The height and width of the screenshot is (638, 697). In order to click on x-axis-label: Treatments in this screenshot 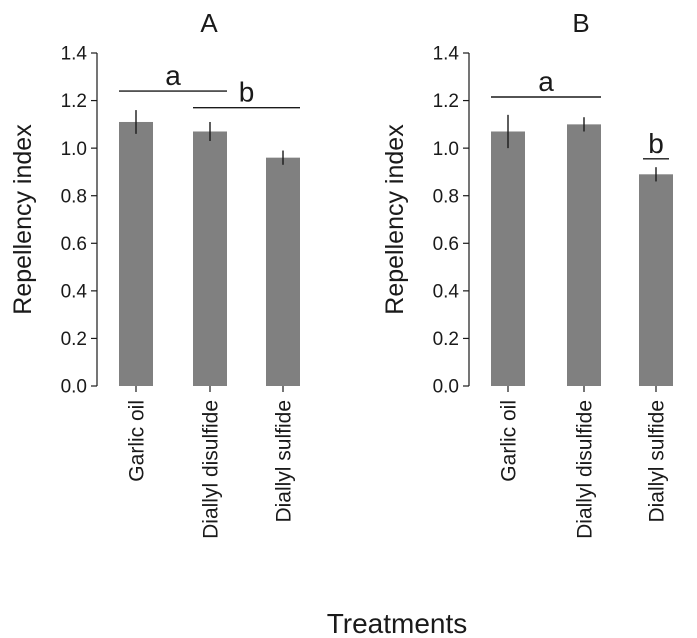, I will do `click(397, 623)`.